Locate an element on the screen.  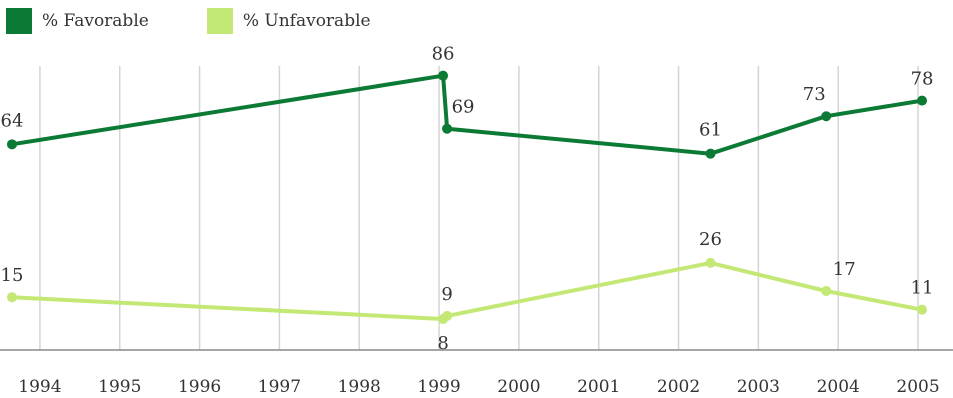
x-tick-label-2001: 2001 is located at coordinates (598, 387).